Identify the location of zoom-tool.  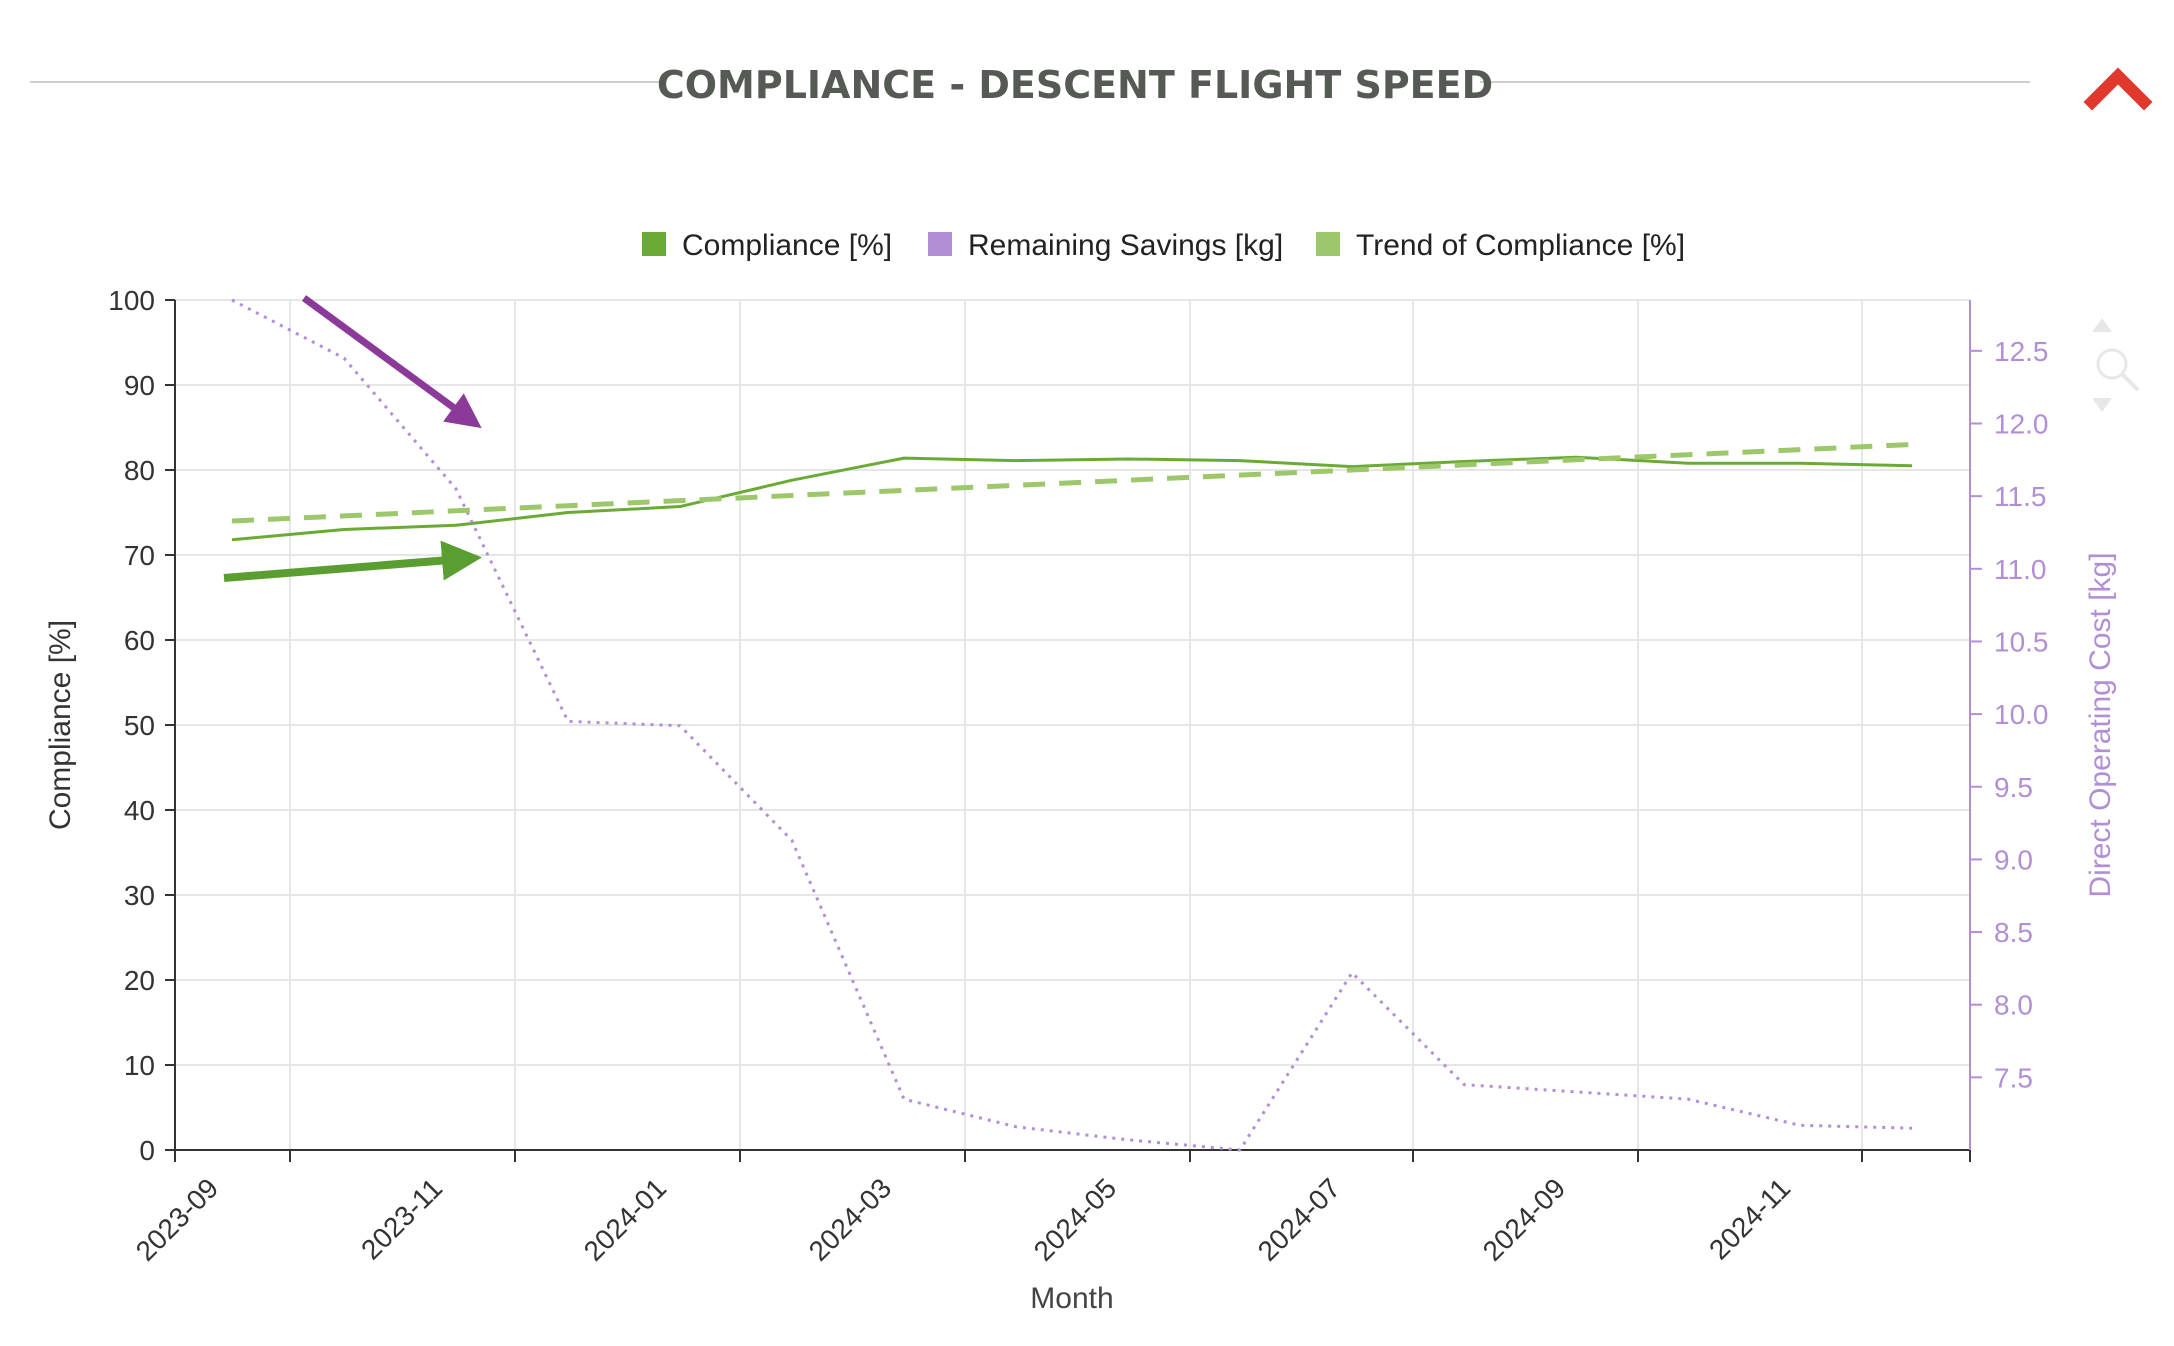
(2116, 365).